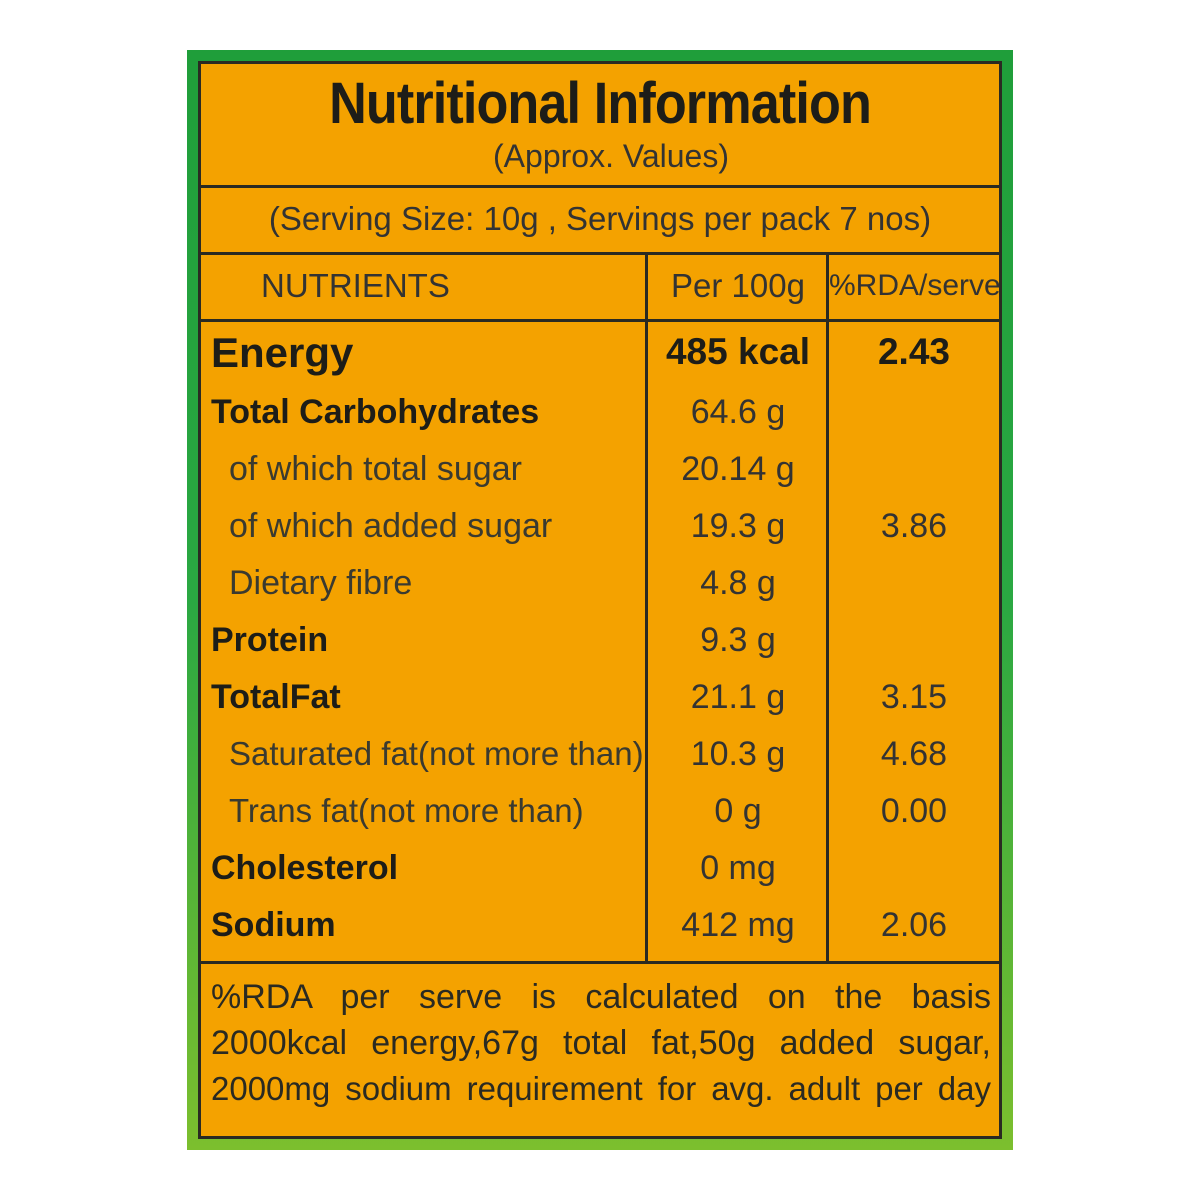  Describe the element at coordinates (738, 754) in the screenshot. I see `nutrient-value: 10.3 g` at that location.